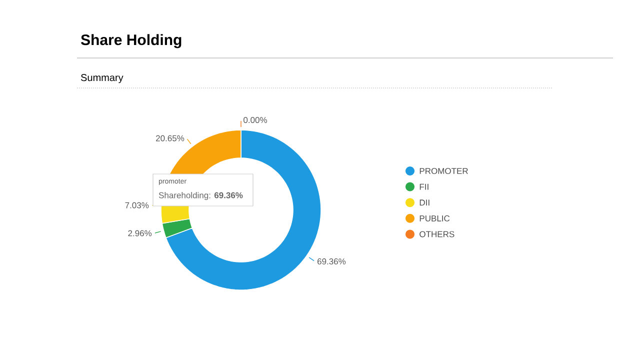 The width and height of the screenshot is (640, 360). What do you see at coordinates (170, 138) in the screenshot?
I see `data-label: 20.65%` at bounding box center [170, 138].